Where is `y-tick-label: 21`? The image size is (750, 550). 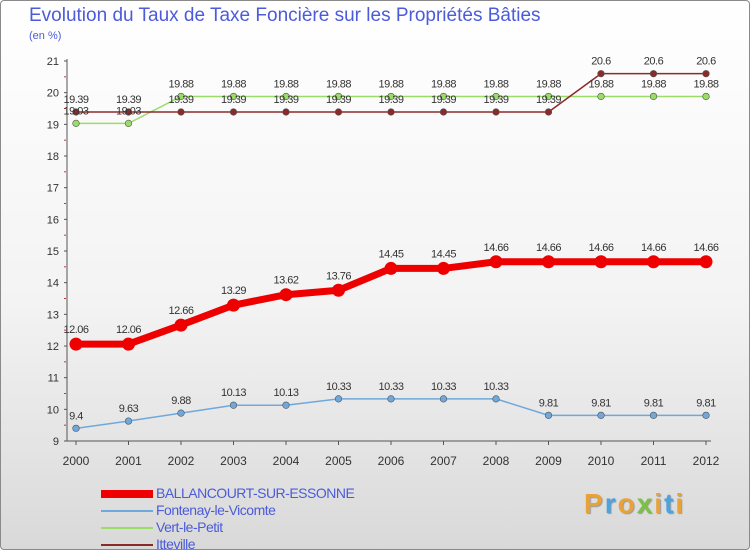
y-tick-label: 21 is located at coordinates (53, 62).